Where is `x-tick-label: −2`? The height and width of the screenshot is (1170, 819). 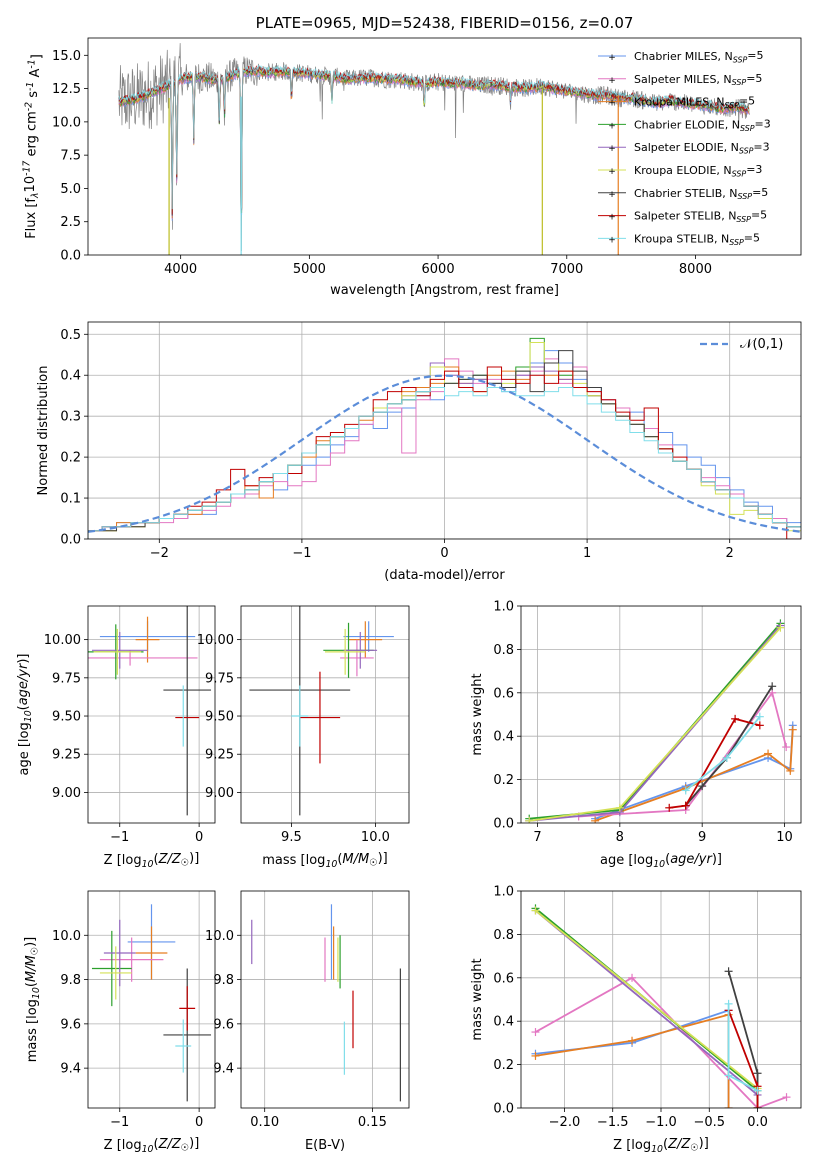
x-tick-label: −2 is located at coordinates (159, 553).